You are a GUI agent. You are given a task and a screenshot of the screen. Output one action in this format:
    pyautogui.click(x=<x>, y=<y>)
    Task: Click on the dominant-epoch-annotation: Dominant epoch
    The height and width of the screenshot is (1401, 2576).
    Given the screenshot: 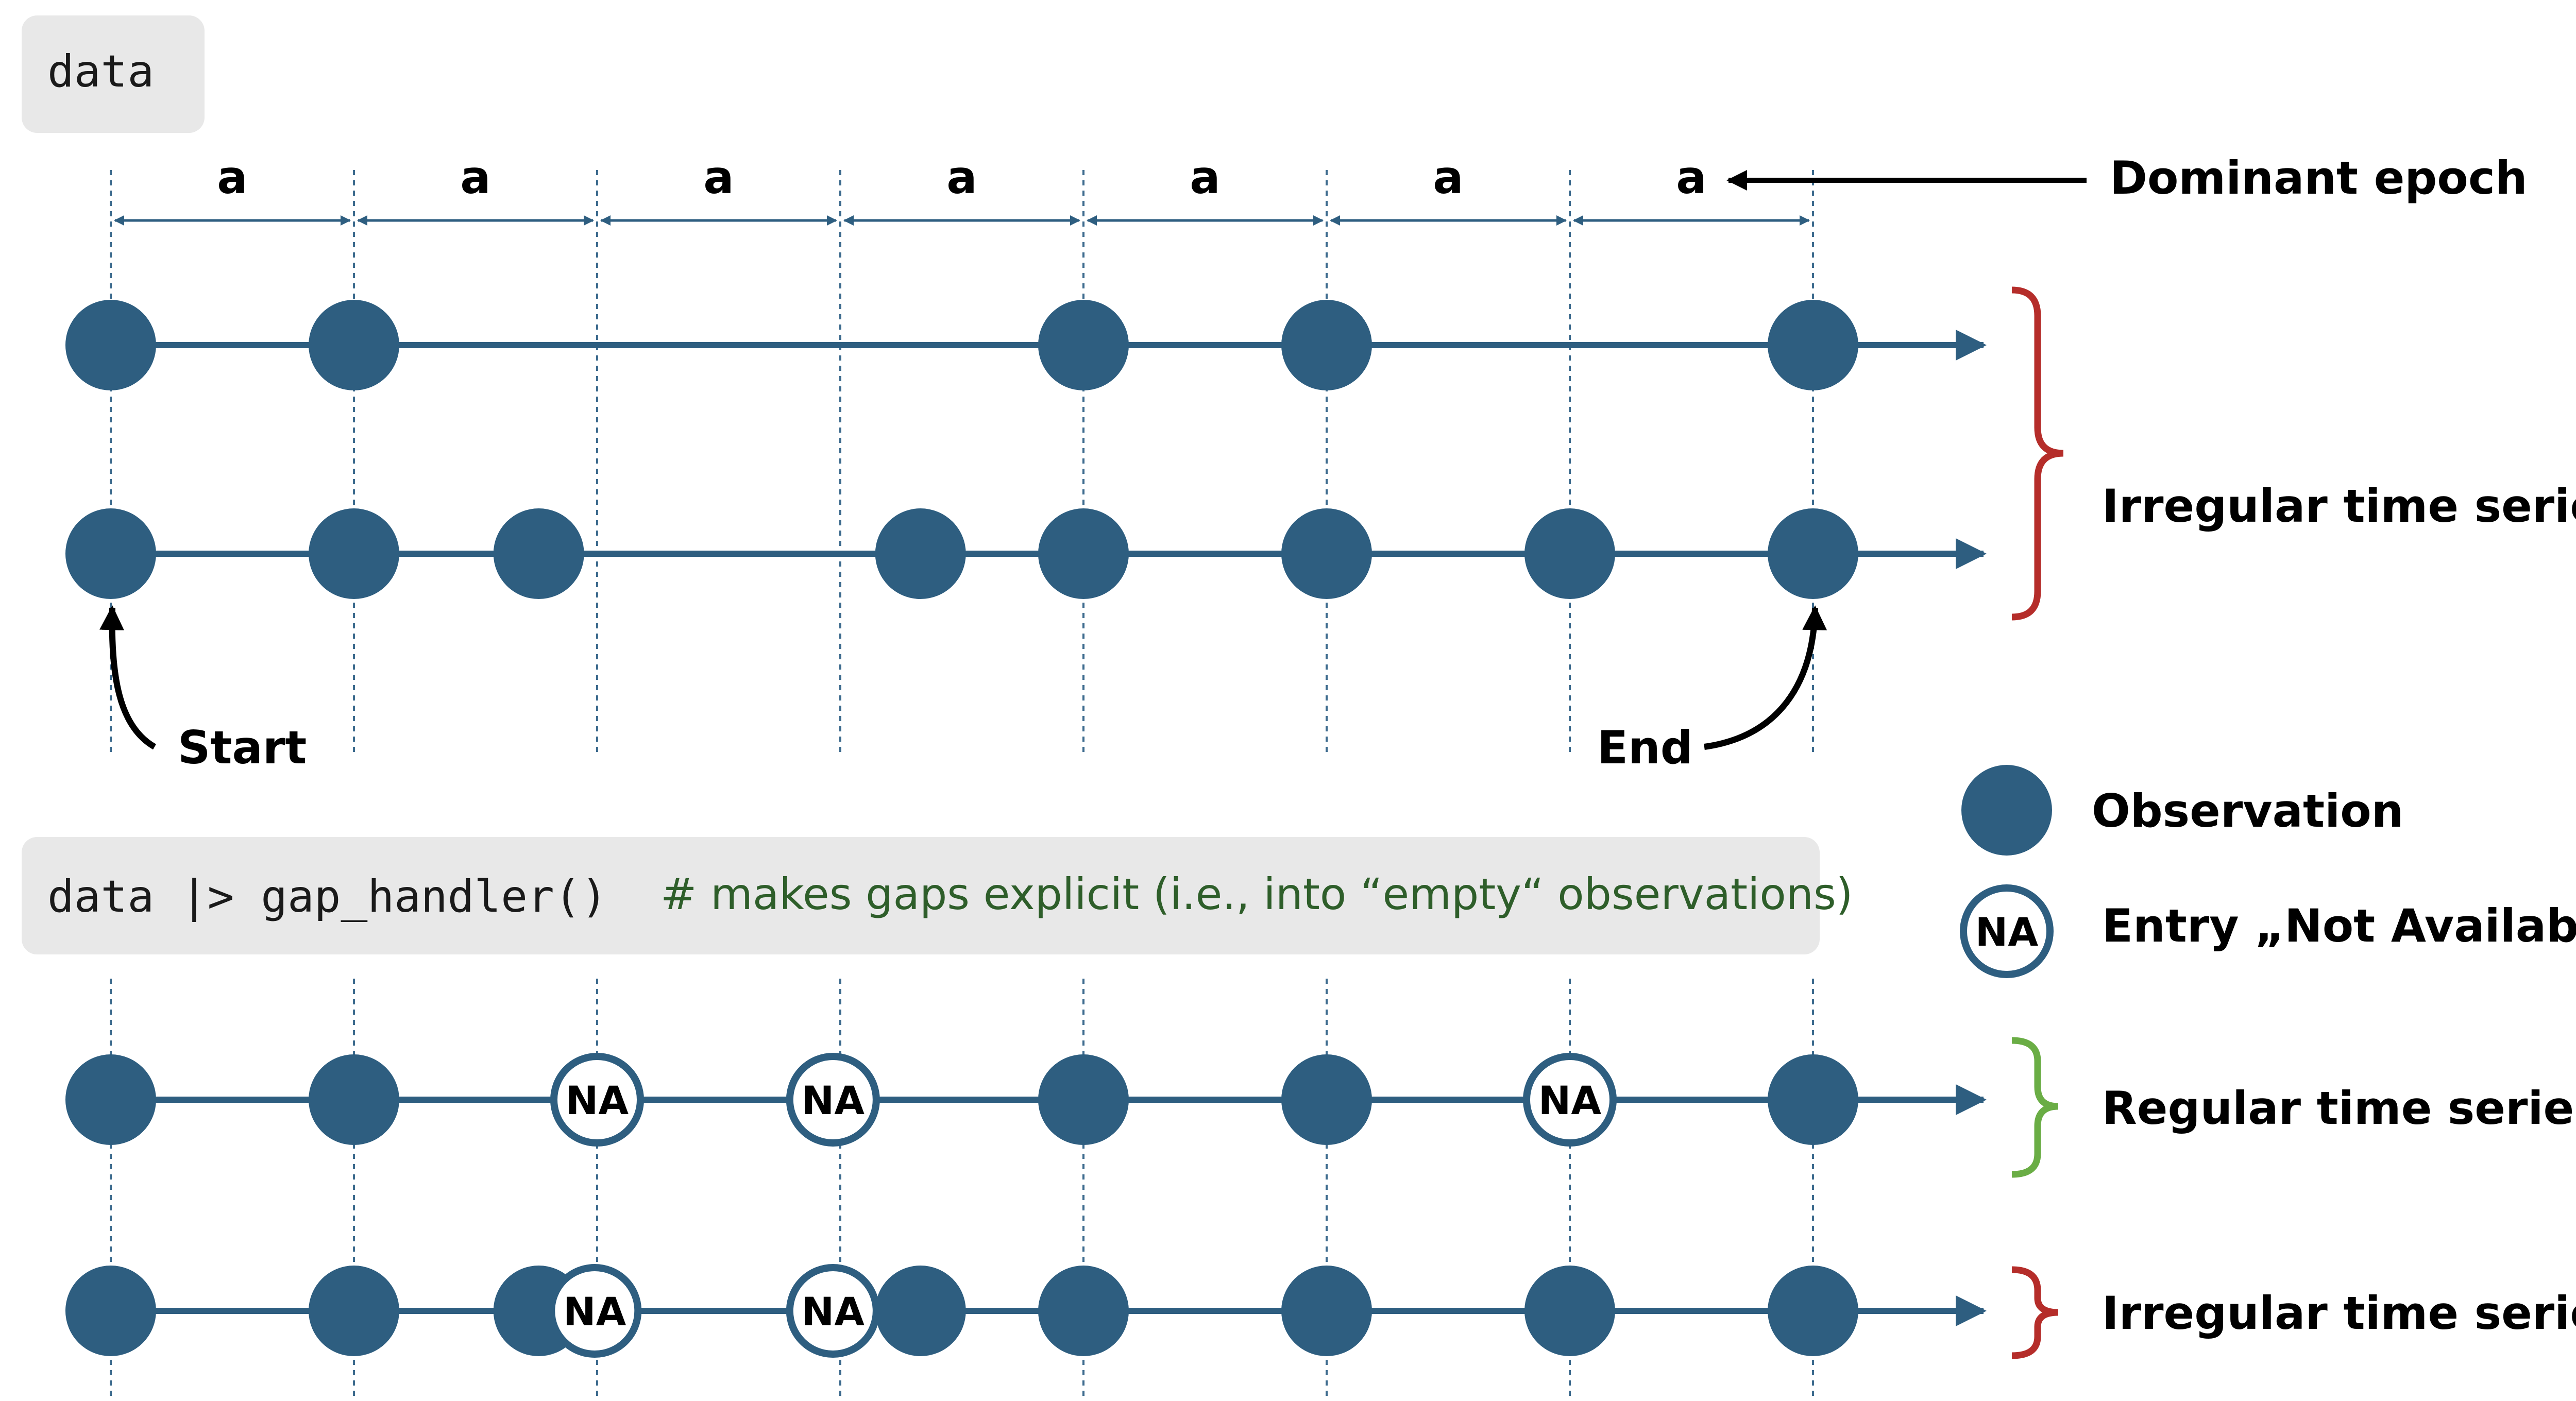 What is the action you would take?
    pyautogui.click(x=2127, y=177)
    